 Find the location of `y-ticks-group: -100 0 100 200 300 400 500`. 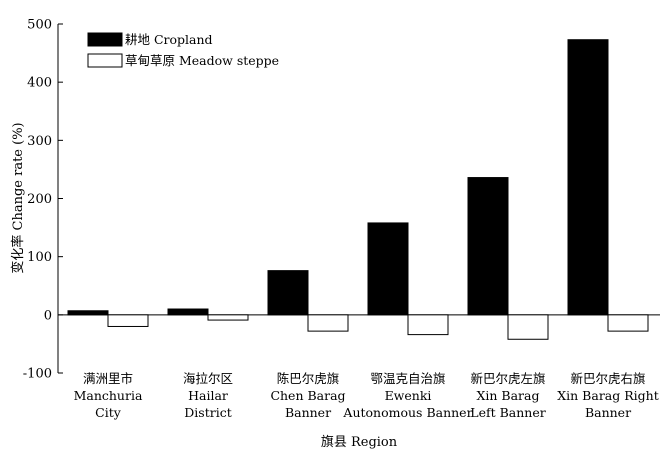

y-ticks-group: -100 0 100 200 300 400 500 is located at coordinates (43, 200).